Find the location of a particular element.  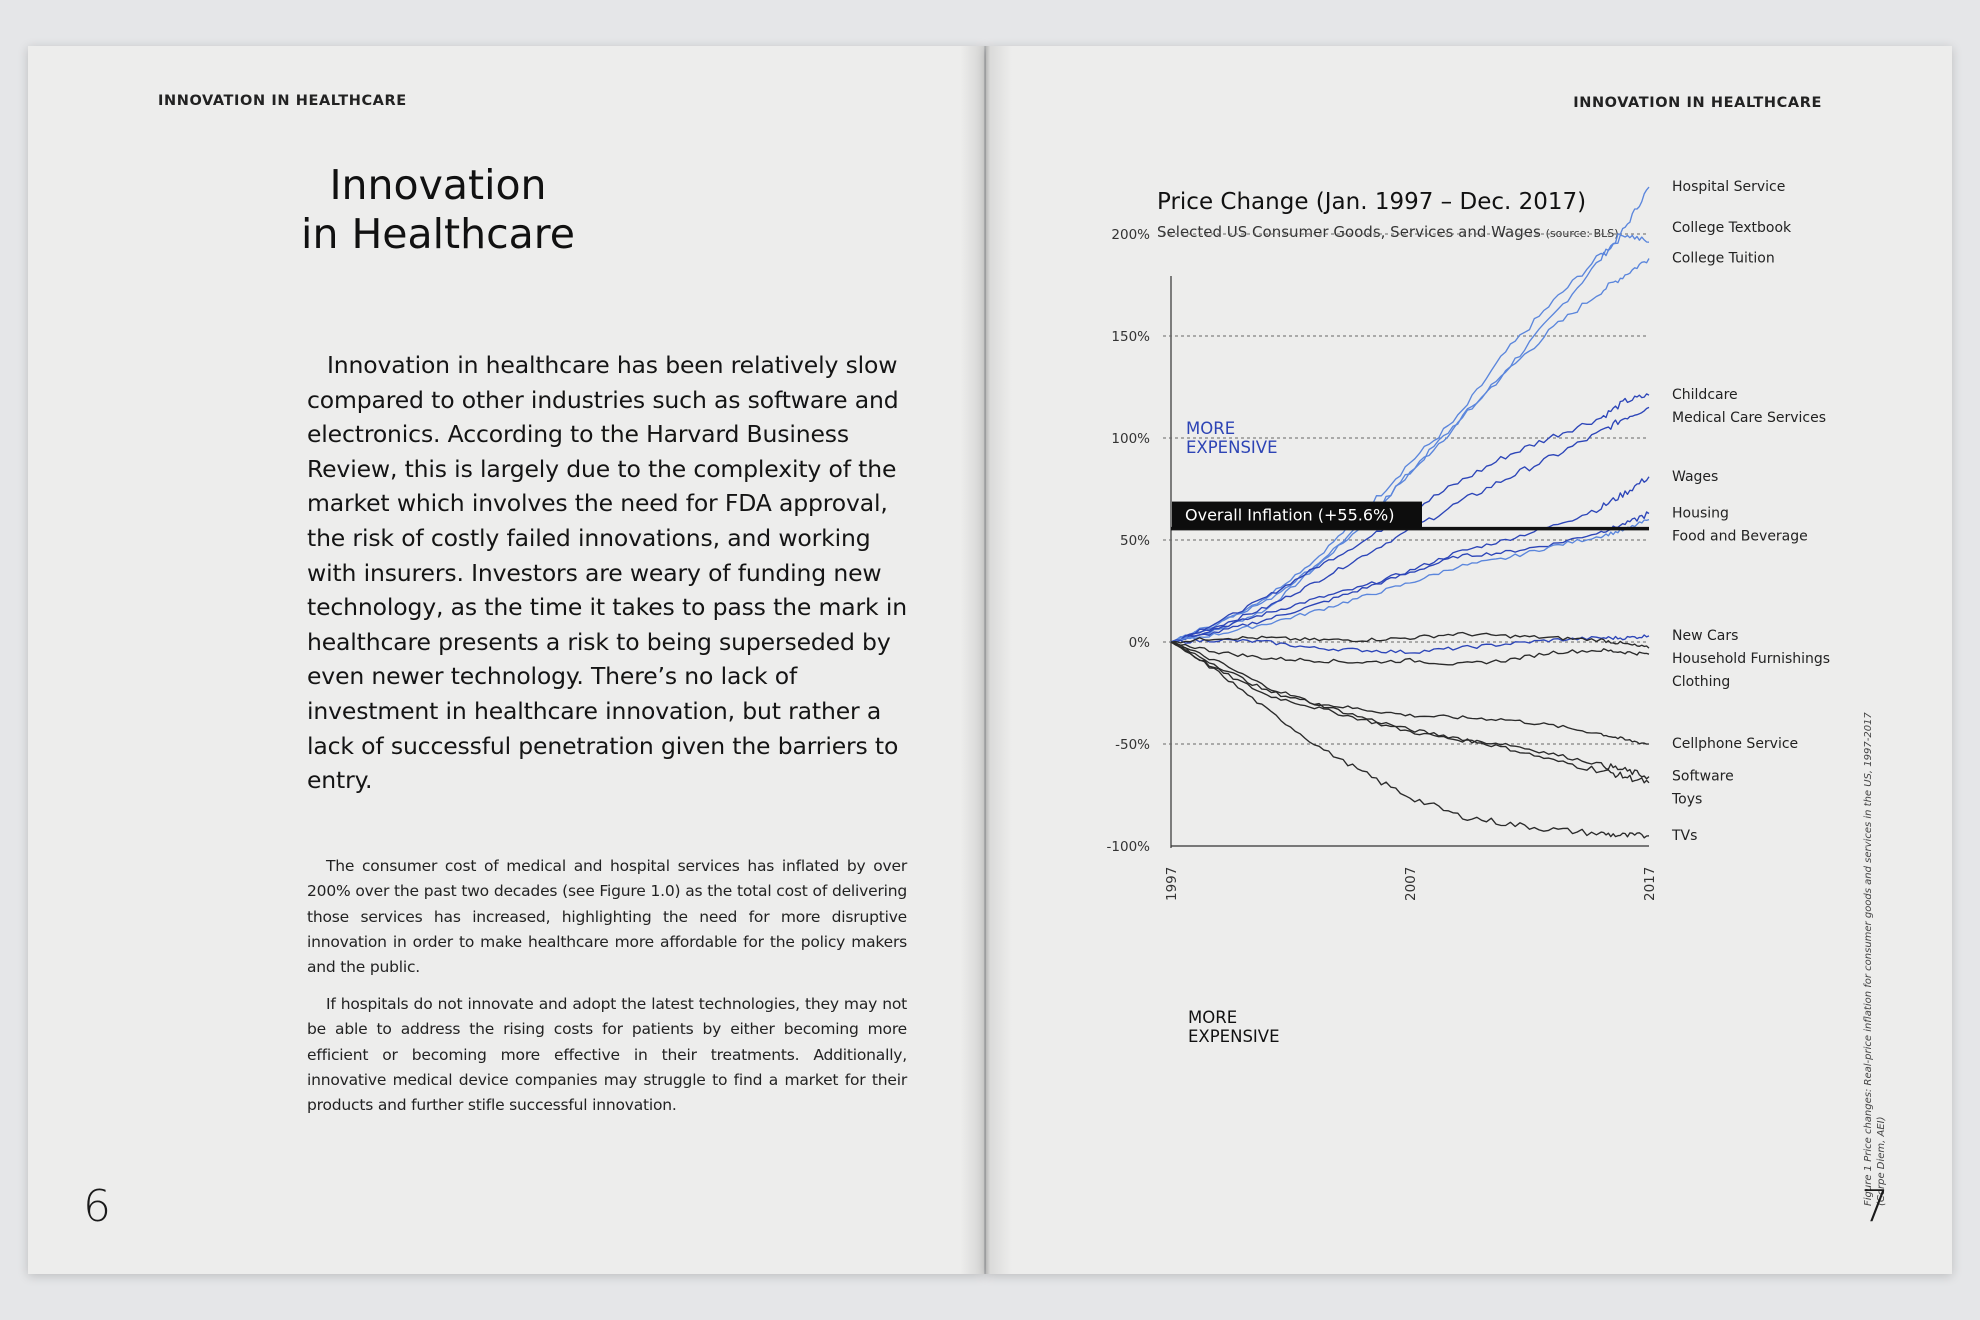

series-label: Housing is located at coordinates (1700, 513).